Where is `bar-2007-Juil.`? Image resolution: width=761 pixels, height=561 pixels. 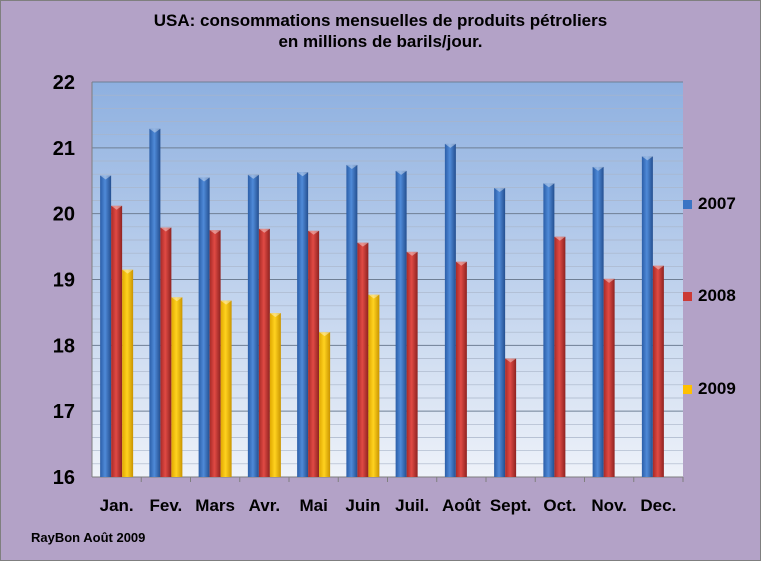 bar-2007-Juil. is located at coordinates (401, 323).